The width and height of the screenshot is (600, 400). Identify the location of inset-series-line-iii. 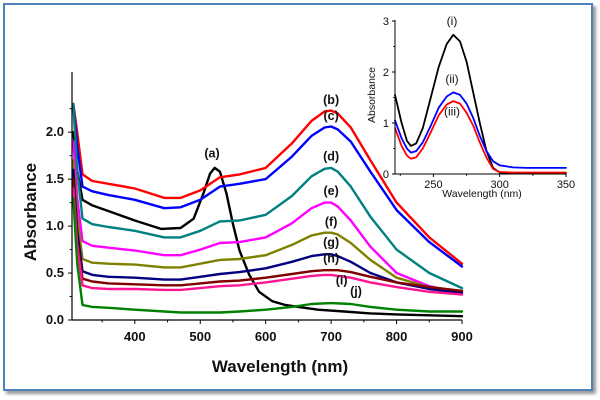
(480, 137).